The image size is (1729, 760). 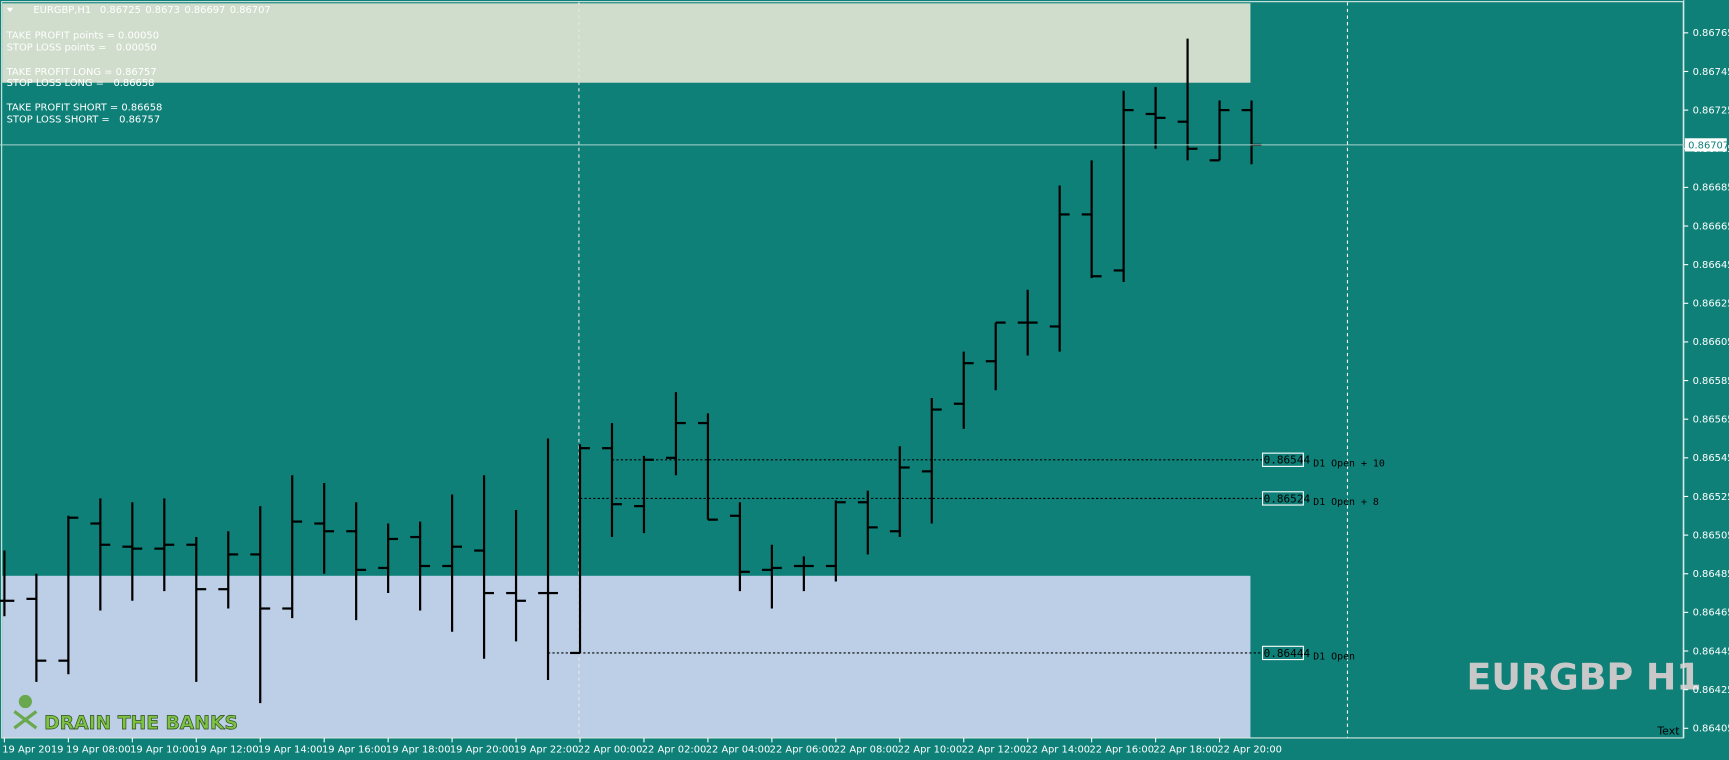 I want to click on x-tick-label: 22 Apr 10:00, so click(x=930, y=749).